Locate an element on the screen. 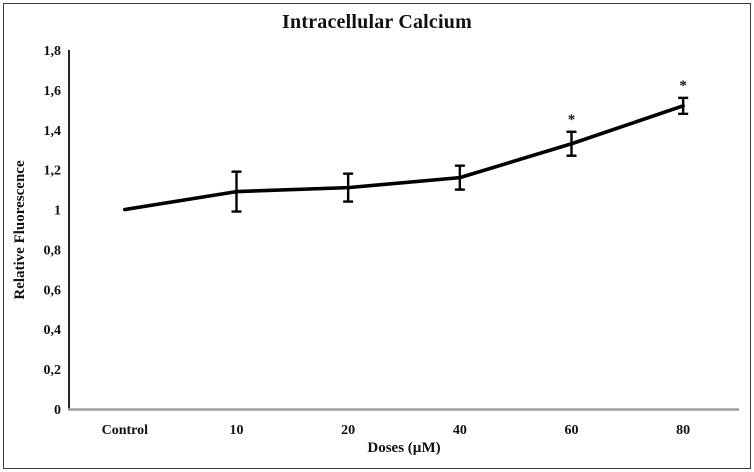 Image resolution: width=754 pixels, height=472 pixels. x-tick-label: 40 is located at coordinates (460, 430).